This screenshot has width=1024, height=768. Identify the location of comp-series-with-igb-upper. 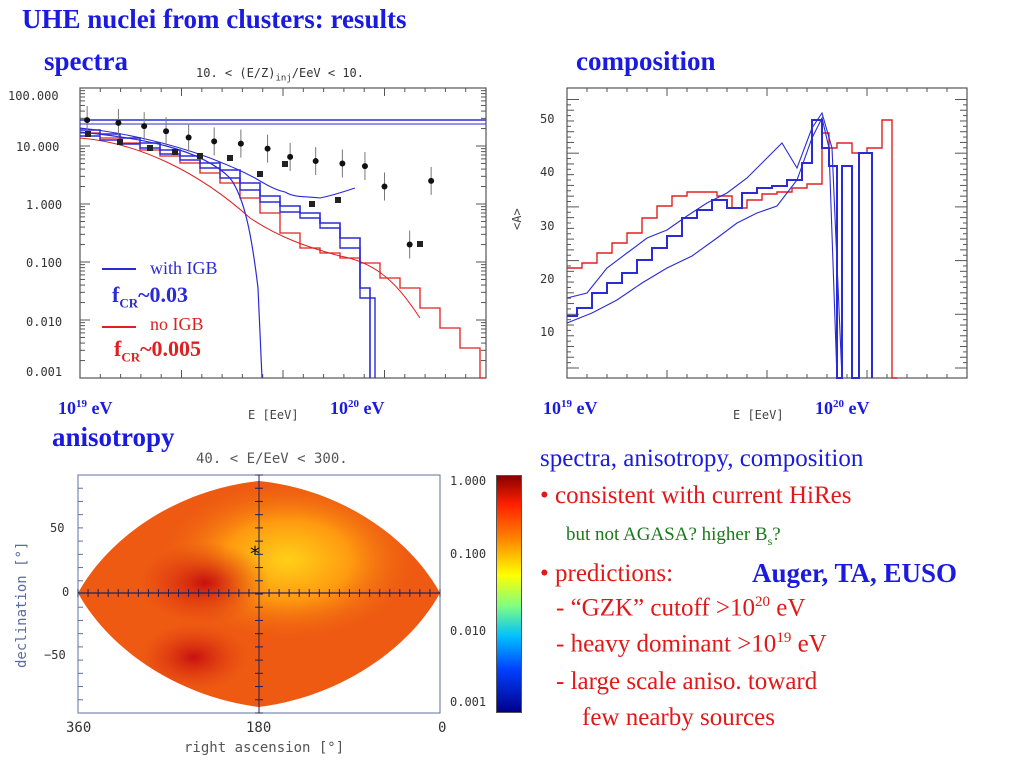
(704, 245).